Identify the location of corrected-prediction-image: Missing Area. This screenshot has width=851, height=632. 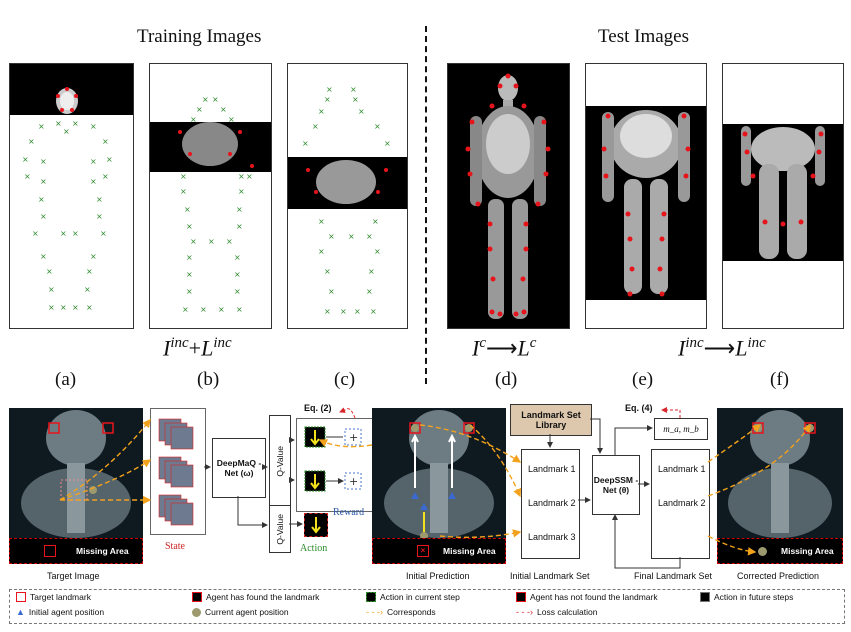
(780, 486).